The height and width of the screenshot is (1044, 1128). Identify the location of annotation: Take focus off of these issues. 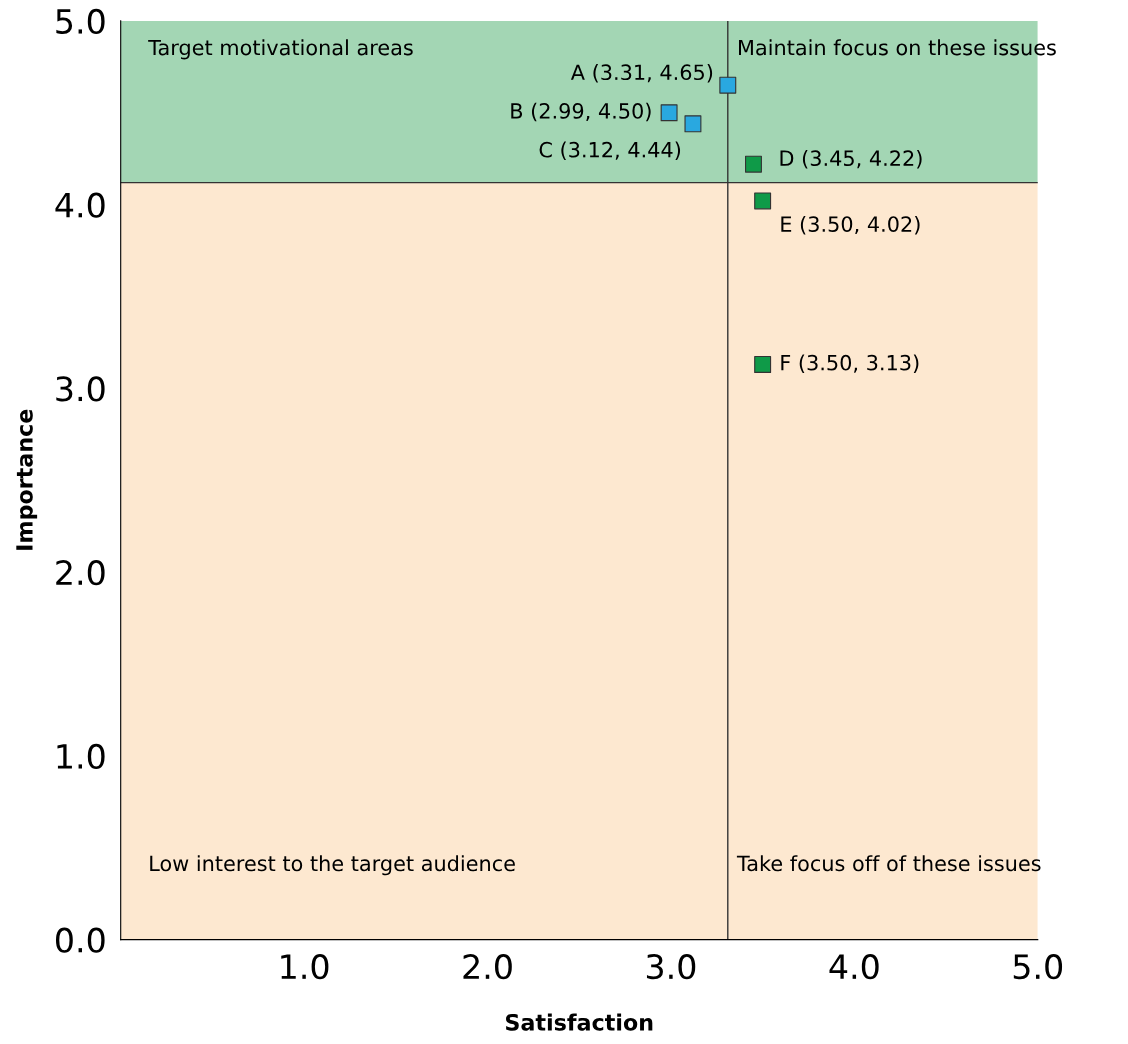
(888, 863).